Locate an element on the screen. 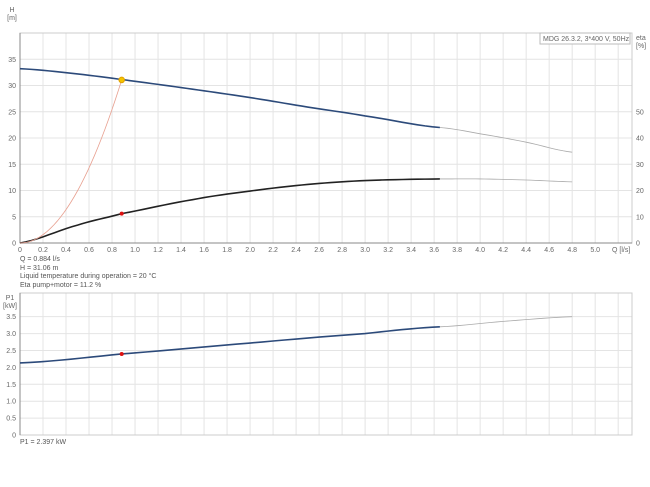 Image resolution: width=650 pixels, height=487 pixels. operating-point-head is located at coordinates (121, 80).